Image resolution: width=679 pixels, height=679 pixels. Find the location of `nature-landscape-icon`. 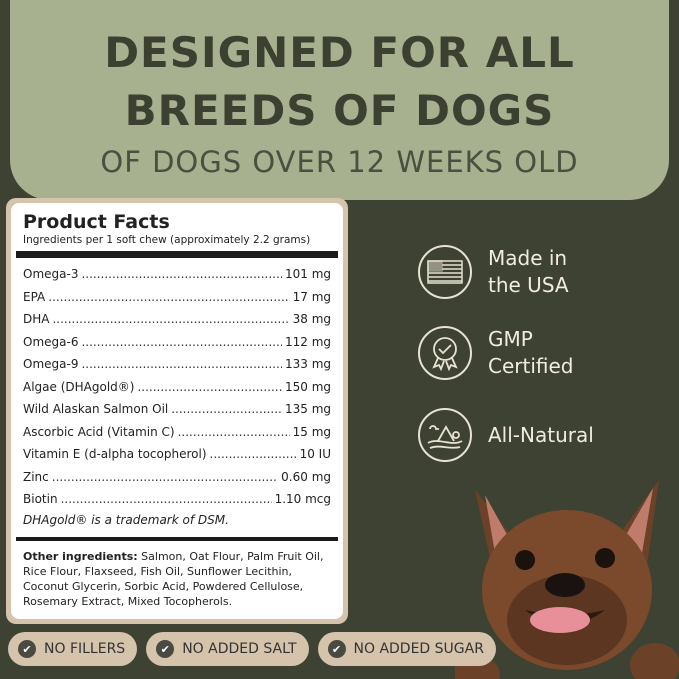

nature-landscape-icon is located at coordinates (445, 435).